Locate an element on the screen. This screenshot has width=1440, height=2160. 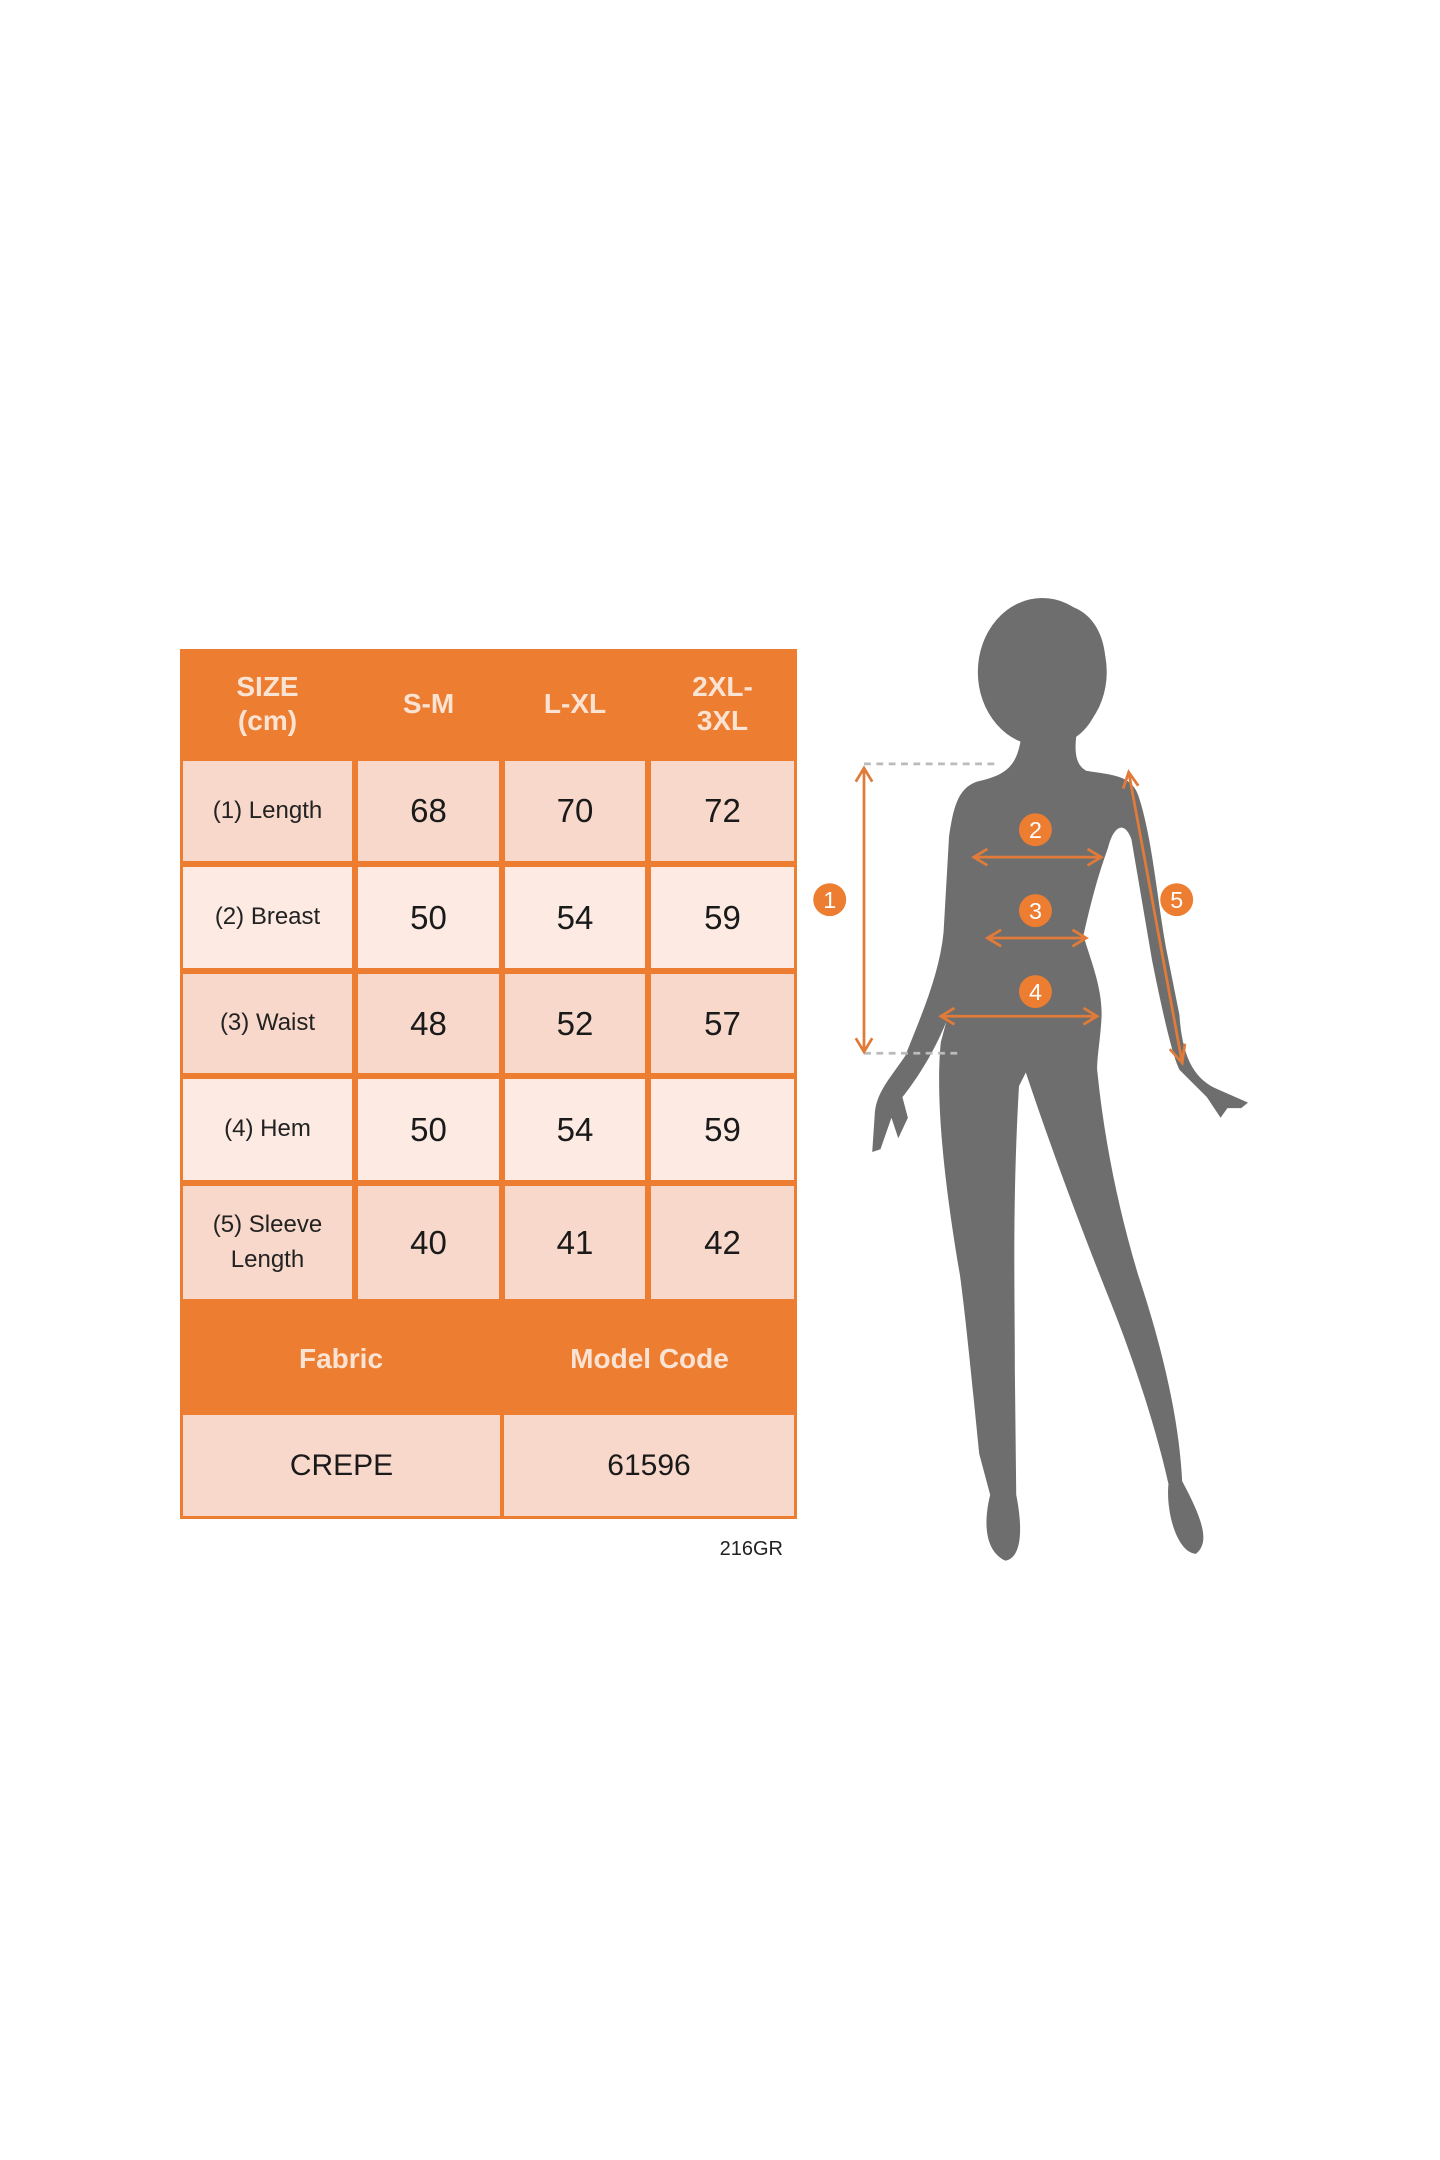
row-value: 57 is located at coordinates (722, 1023).